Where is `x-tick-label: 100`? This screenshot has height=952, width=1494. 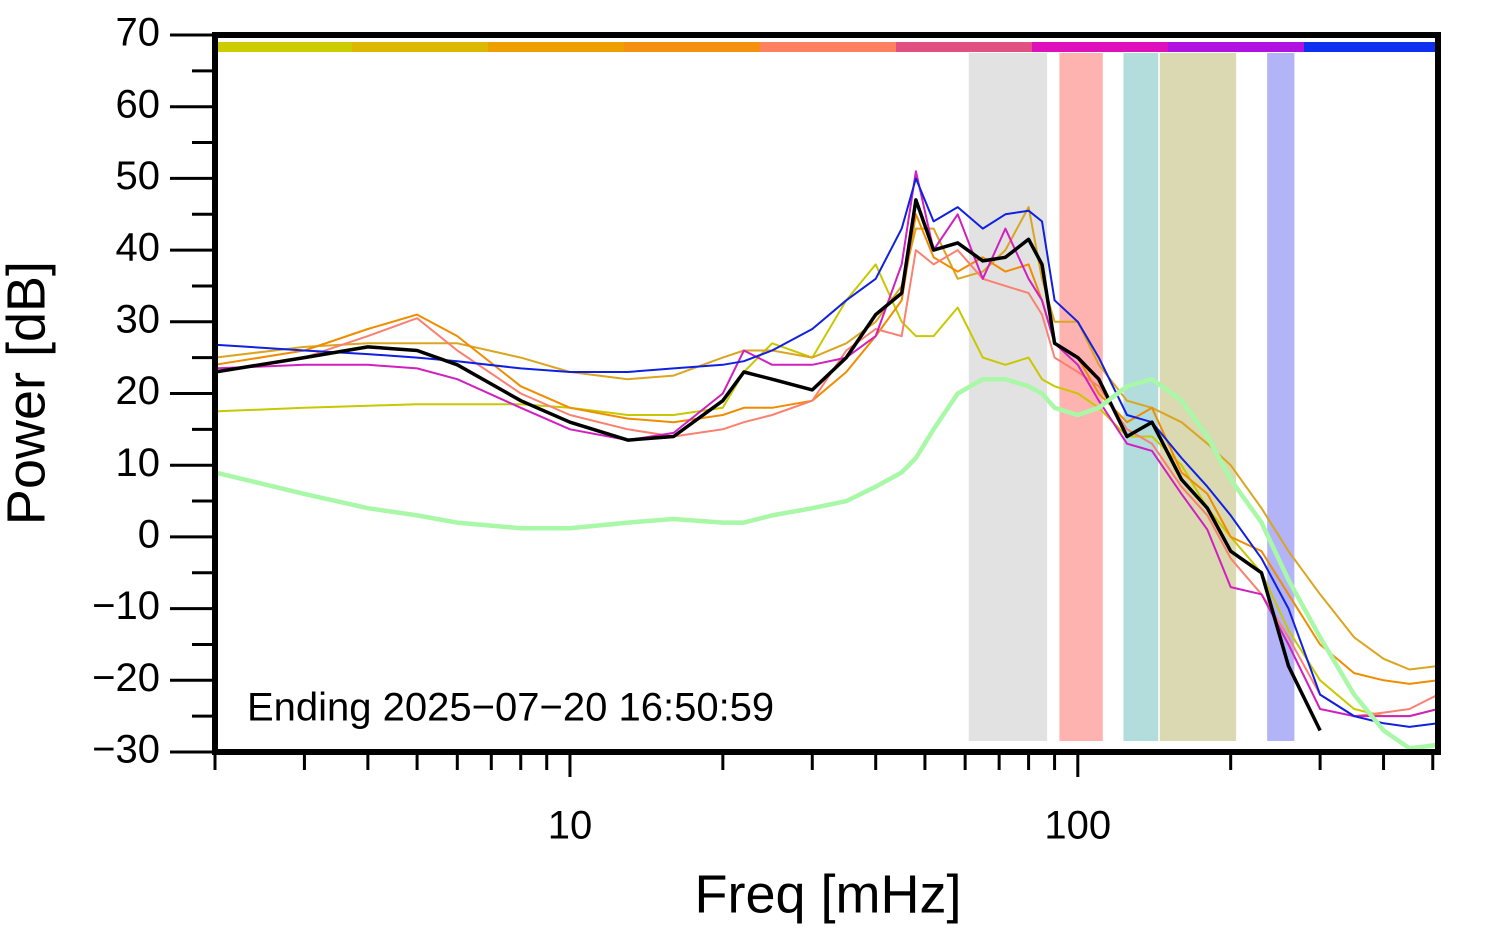 x-tick-label: 100 is located at coordinates (1077, 826).